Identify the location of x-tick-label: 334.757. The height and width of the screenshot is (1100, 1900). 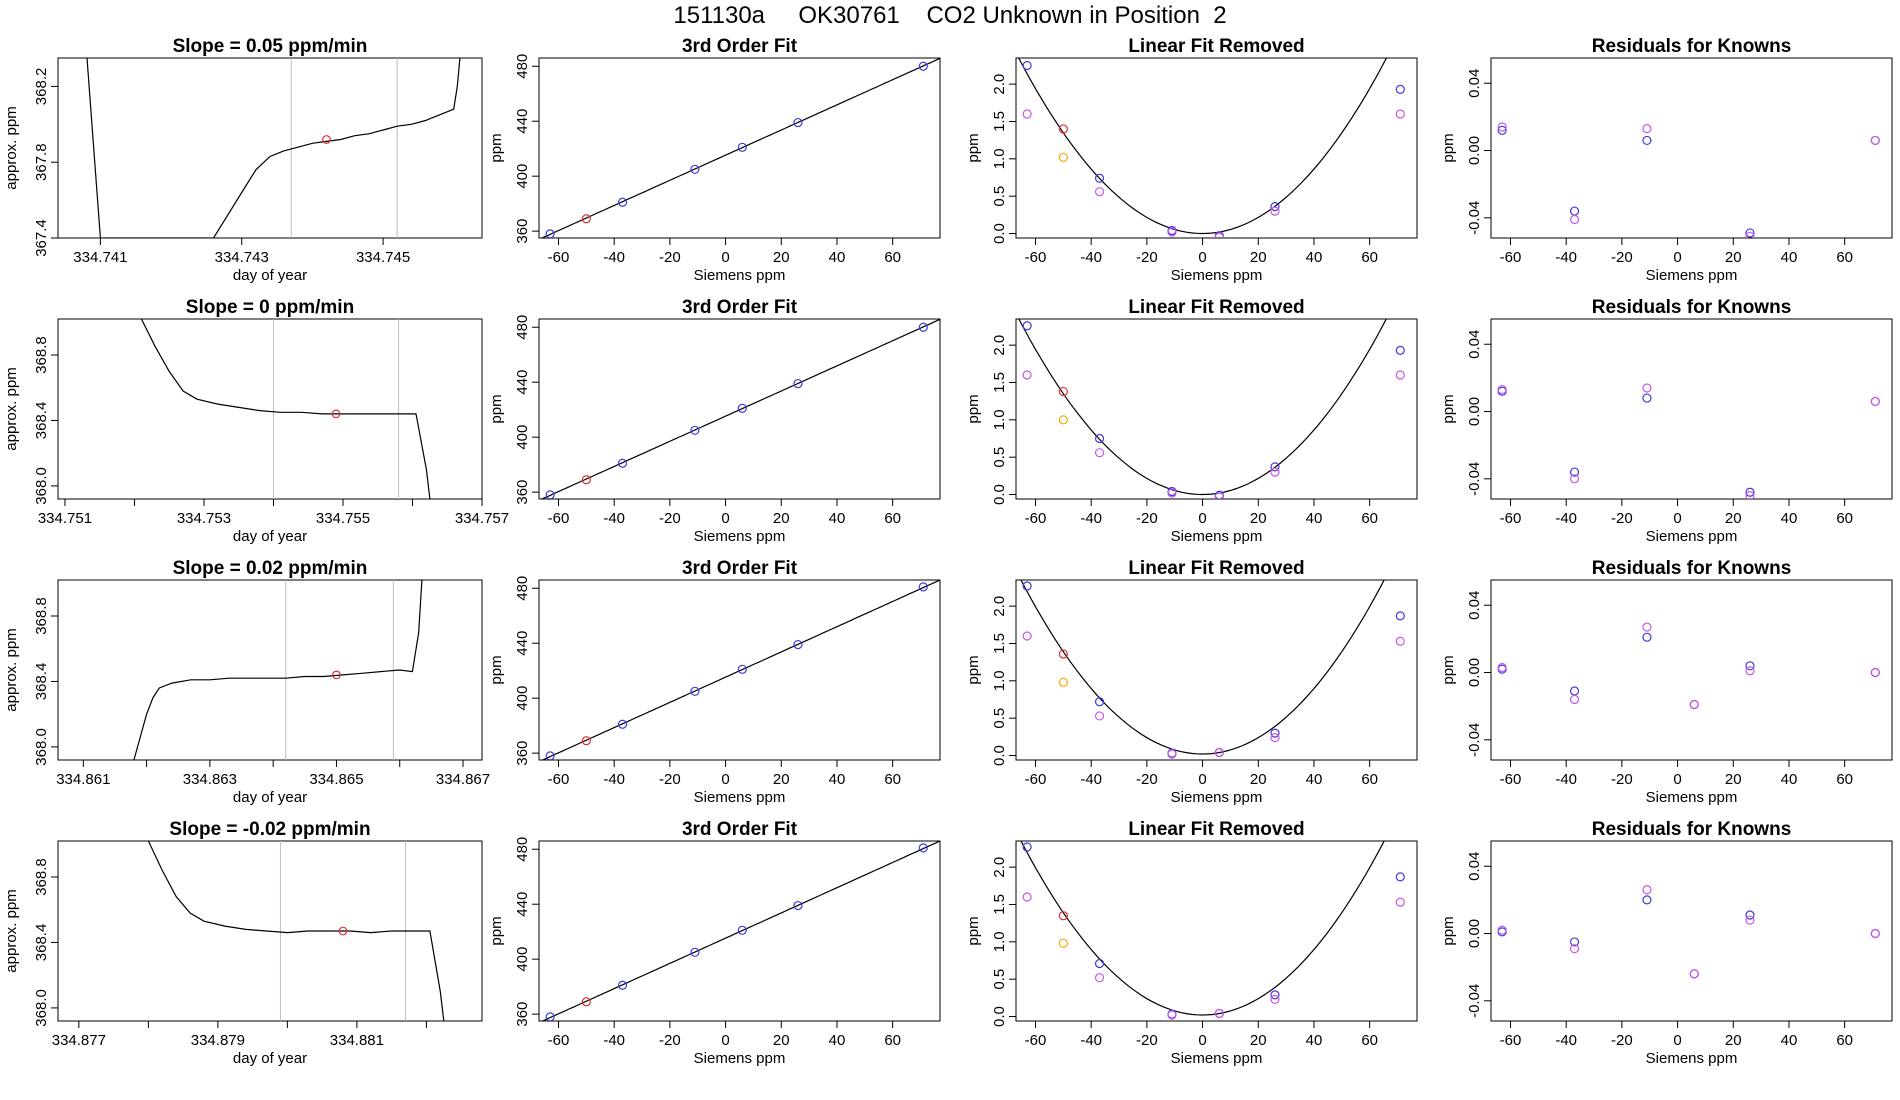
(482, 518).